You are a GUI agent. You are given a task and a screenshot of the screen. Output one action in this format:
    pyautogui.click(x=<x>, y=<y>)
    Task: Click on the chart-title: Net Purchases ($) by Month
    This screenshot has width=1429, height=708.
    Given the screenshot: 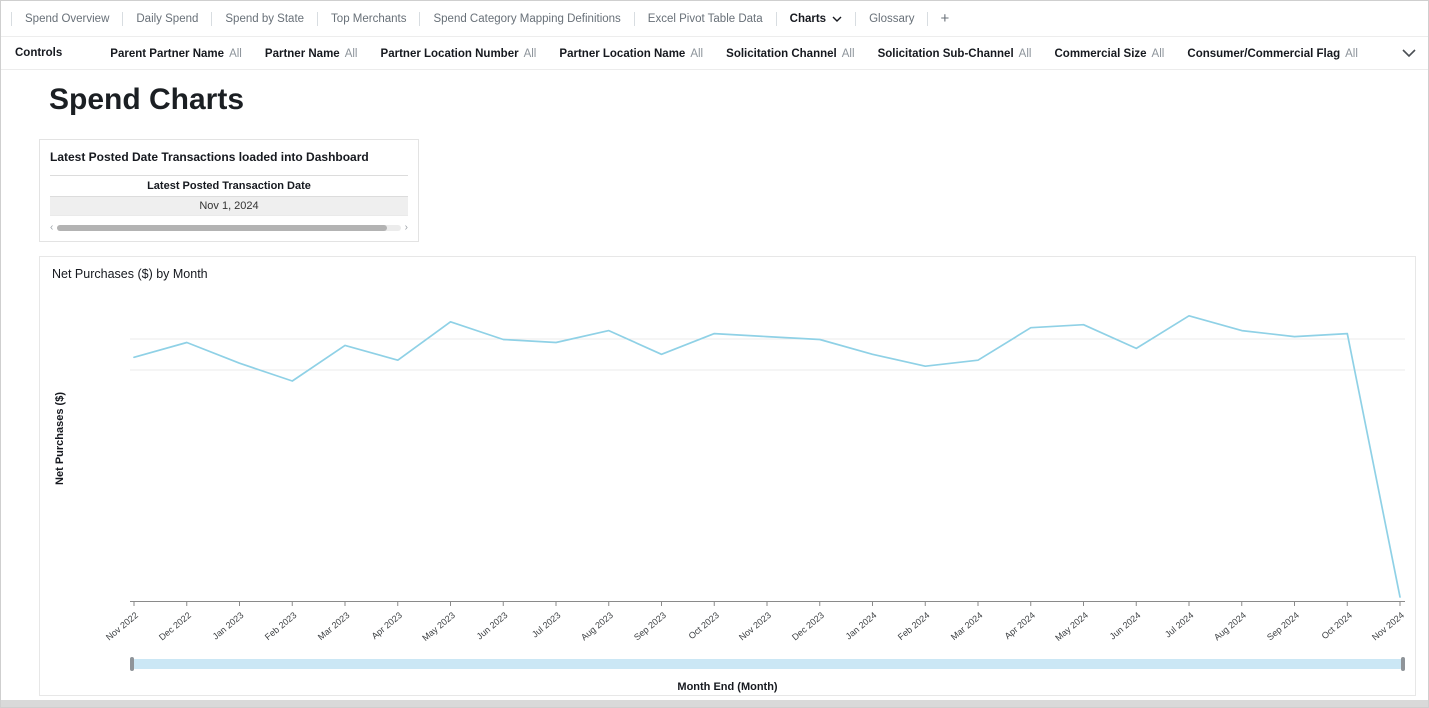 What is the action you would take?
    pyautogui.click(x=130, y=274)
    